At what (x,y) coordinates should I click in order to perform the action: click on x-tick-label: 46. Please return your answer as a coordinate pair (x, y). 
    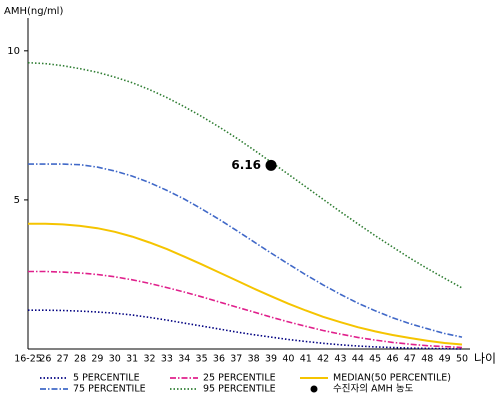
    Looking at the image, I should click on (393, 359).